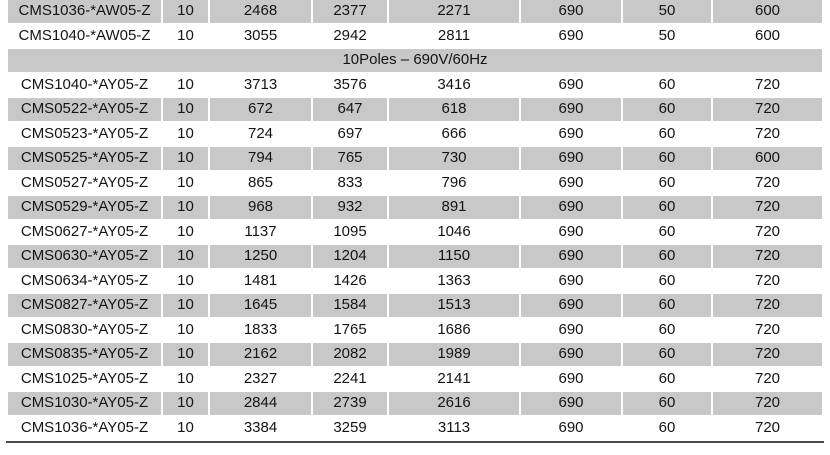 Image resolution: width=830 pixels, height=455 pixels. I want to click on table-row: CMS1040-*AW05-Z 10 3055 2942 2811 690 50 600, so click(415, 35).